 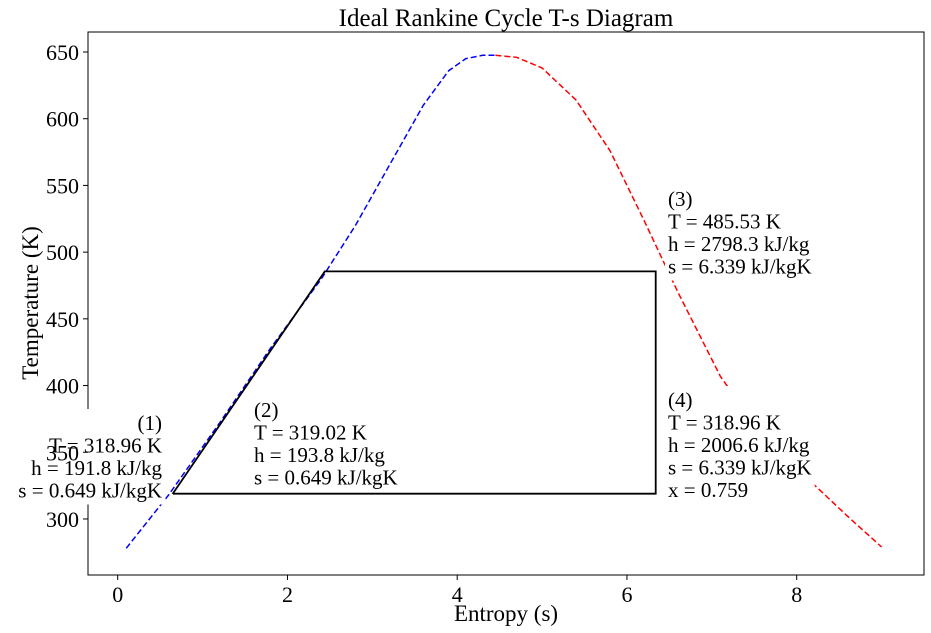 What do you see at coordinates (62, 52) in the screenshot?
I see `y-tick-label: 650` at bounding box center [62, 52].